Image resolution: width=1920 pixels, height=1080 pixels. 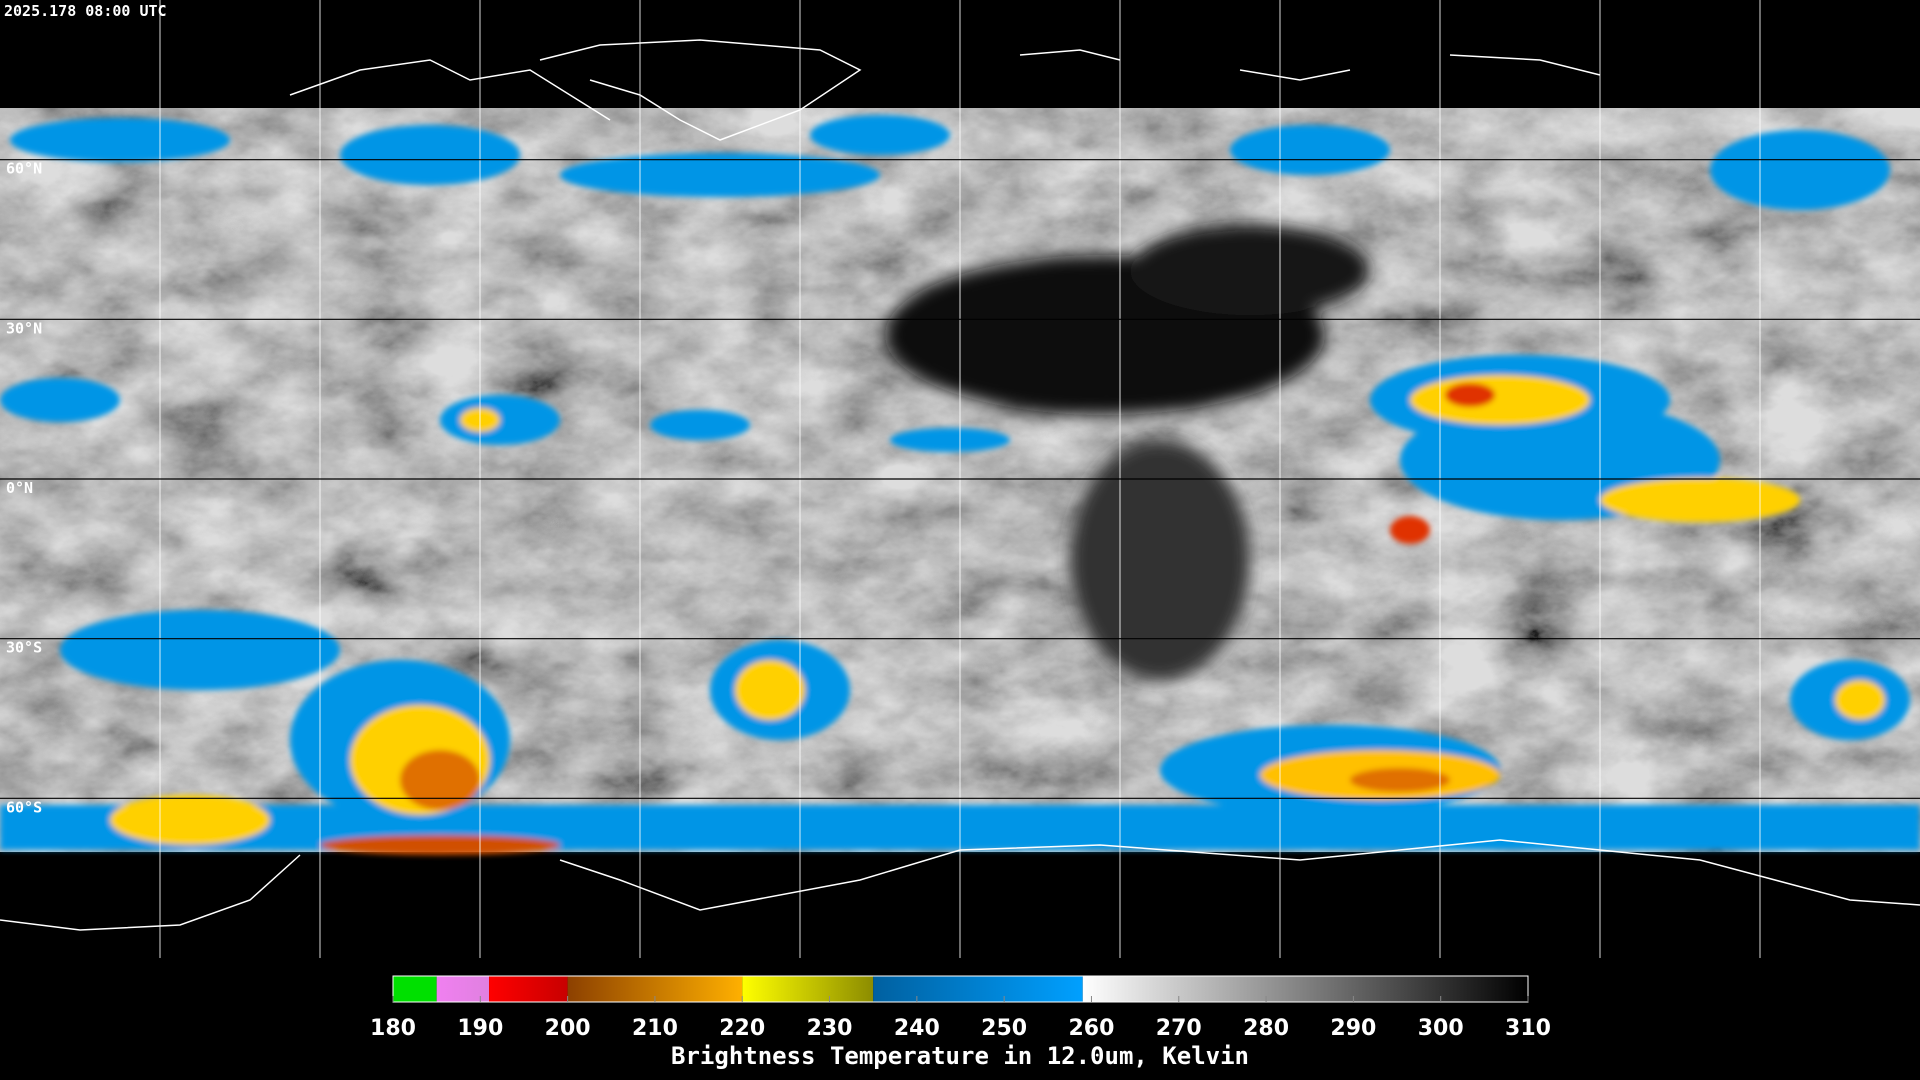 I want to click on colorbar-tick-label: 230, so click(x=830, y=1028).